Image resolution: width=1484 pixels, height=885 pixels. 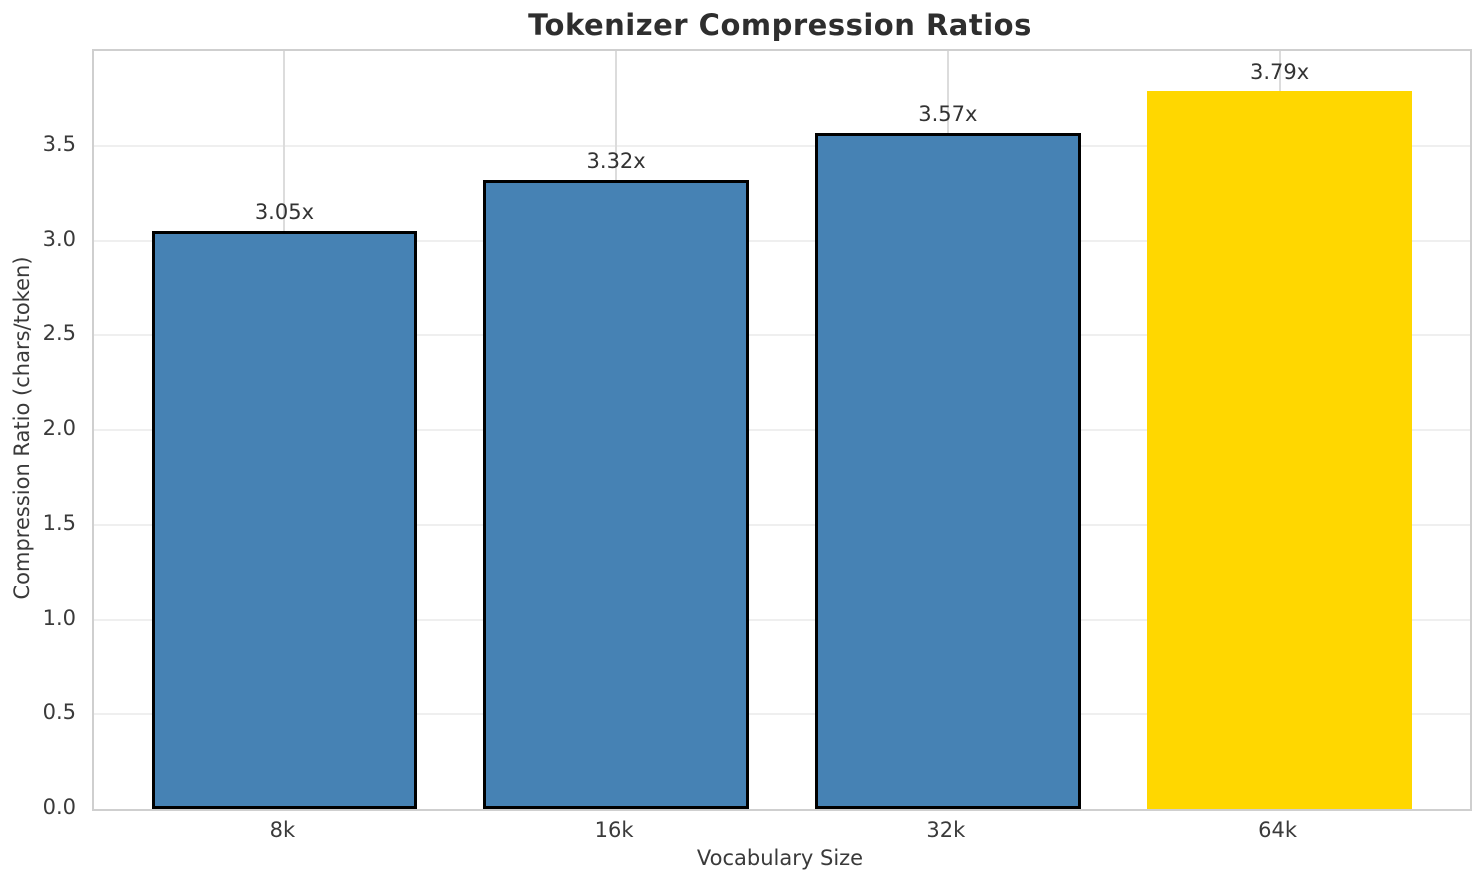 What do you see at coordinates (59, 712) in the screenshot?
I see `y-tick-label: 0.5` at bounding box center [59, 712].